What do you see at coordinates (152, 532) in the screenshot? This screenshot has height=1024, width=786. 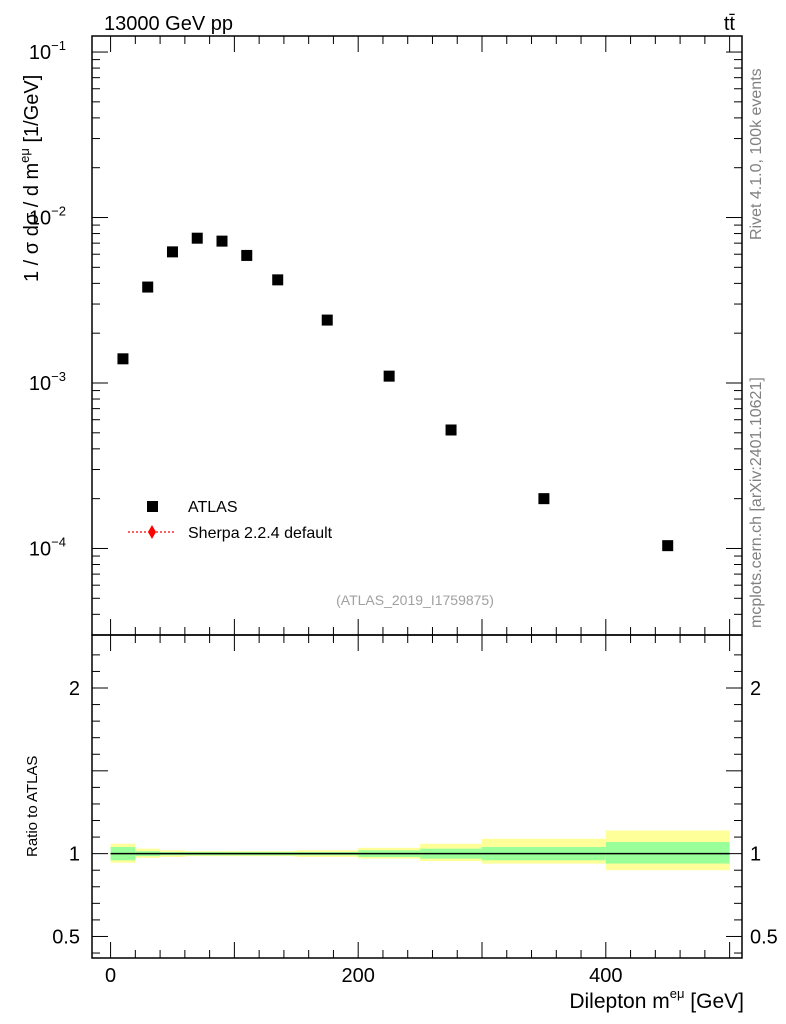 I see `legend-mc-marker` at bounding box center [152, 532].